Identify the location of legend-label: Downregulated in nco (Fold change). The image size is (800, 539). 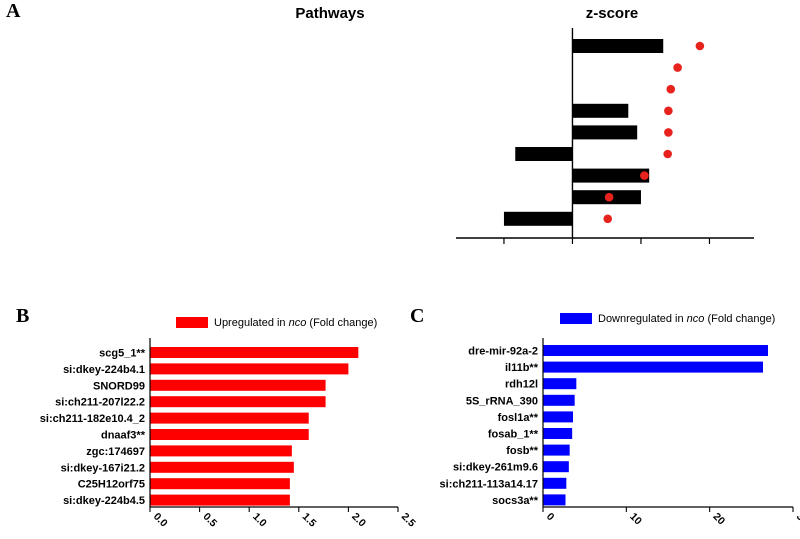
(686, 319).